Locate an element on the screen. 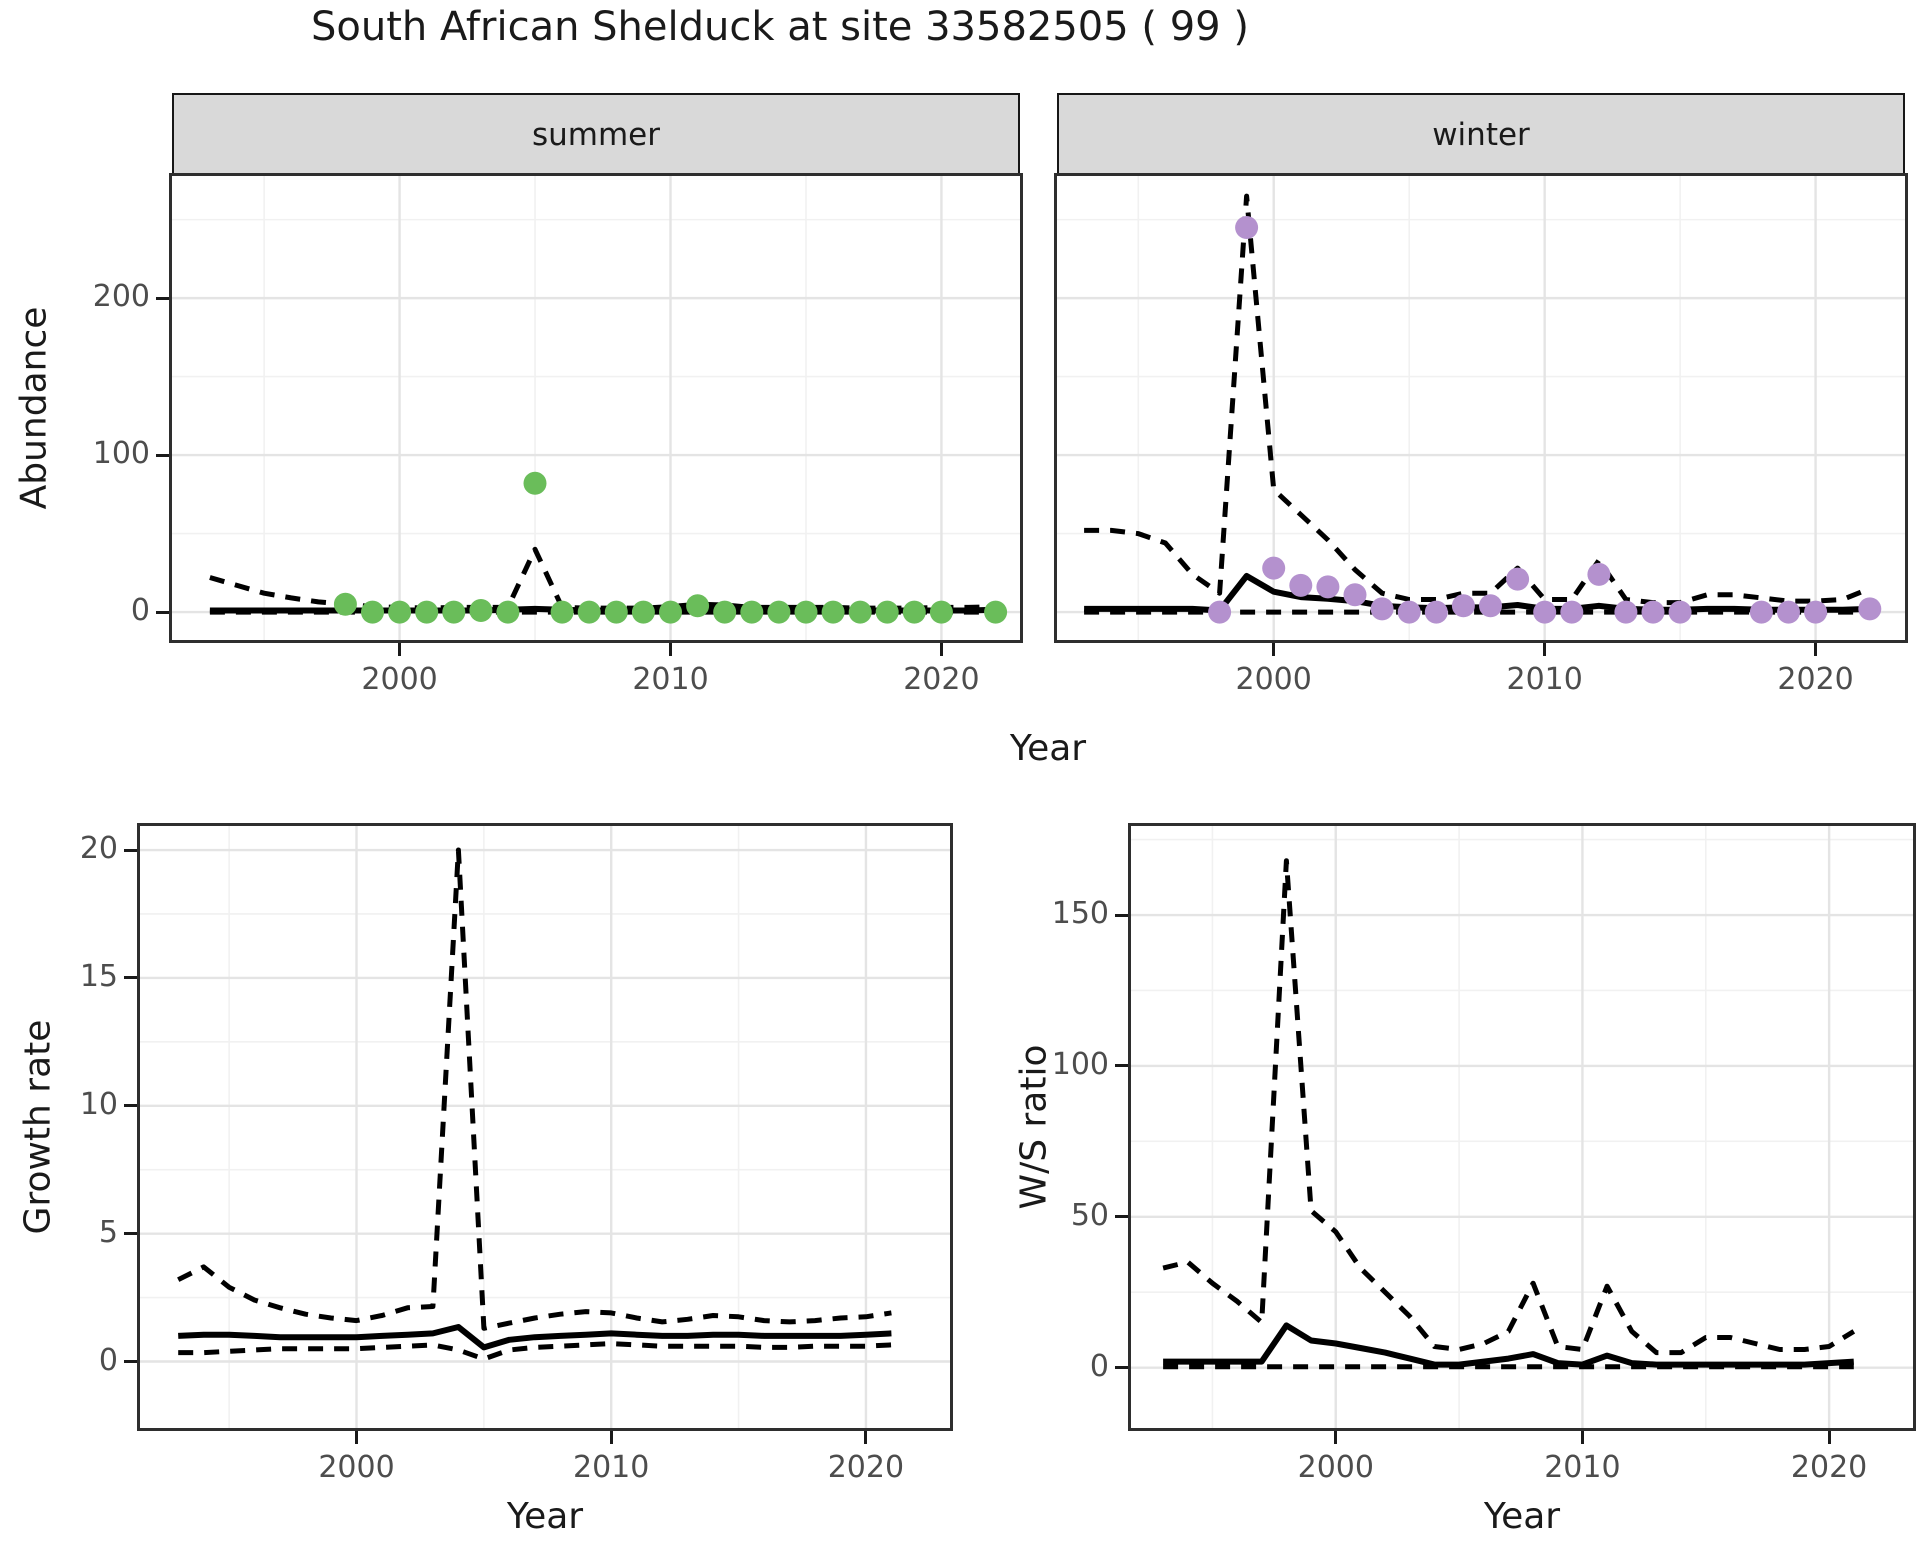 This screenshot has width=1920, height=1560. y-axis-title-growth-rate: Growth rate is located at coordinates (38, 1127).